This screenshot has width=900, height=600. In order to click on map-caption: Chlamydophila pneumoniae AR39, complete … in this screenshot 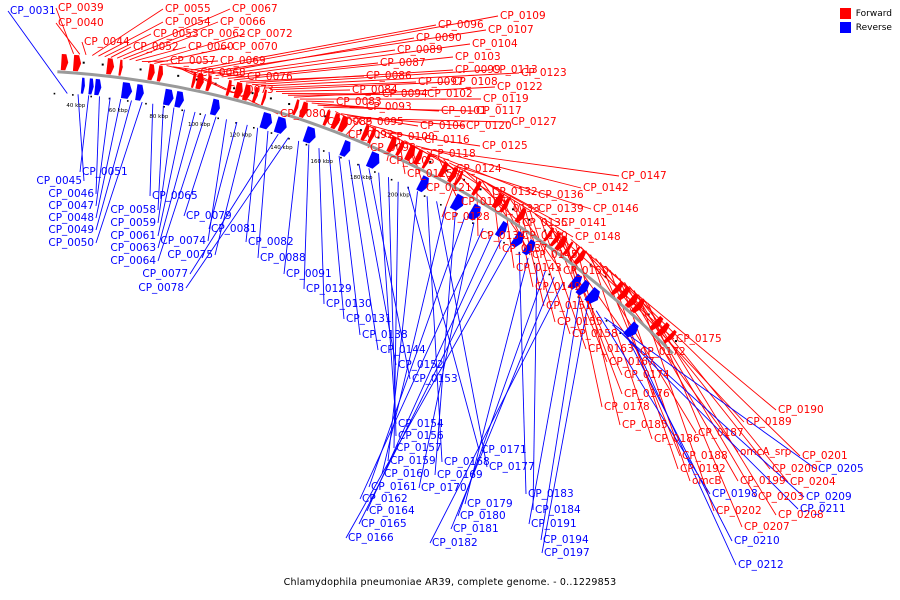, I will do `click(450, 582)`.